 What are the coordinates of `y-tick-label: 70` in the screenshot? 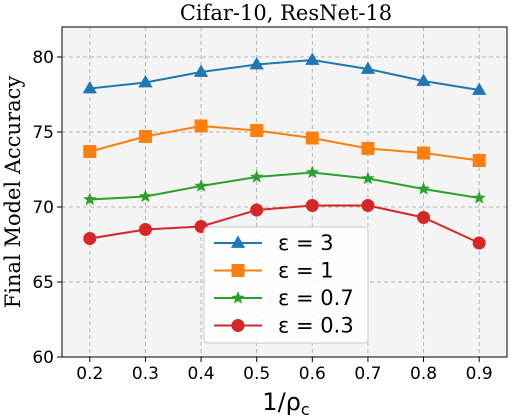 It's located at (43, 208).